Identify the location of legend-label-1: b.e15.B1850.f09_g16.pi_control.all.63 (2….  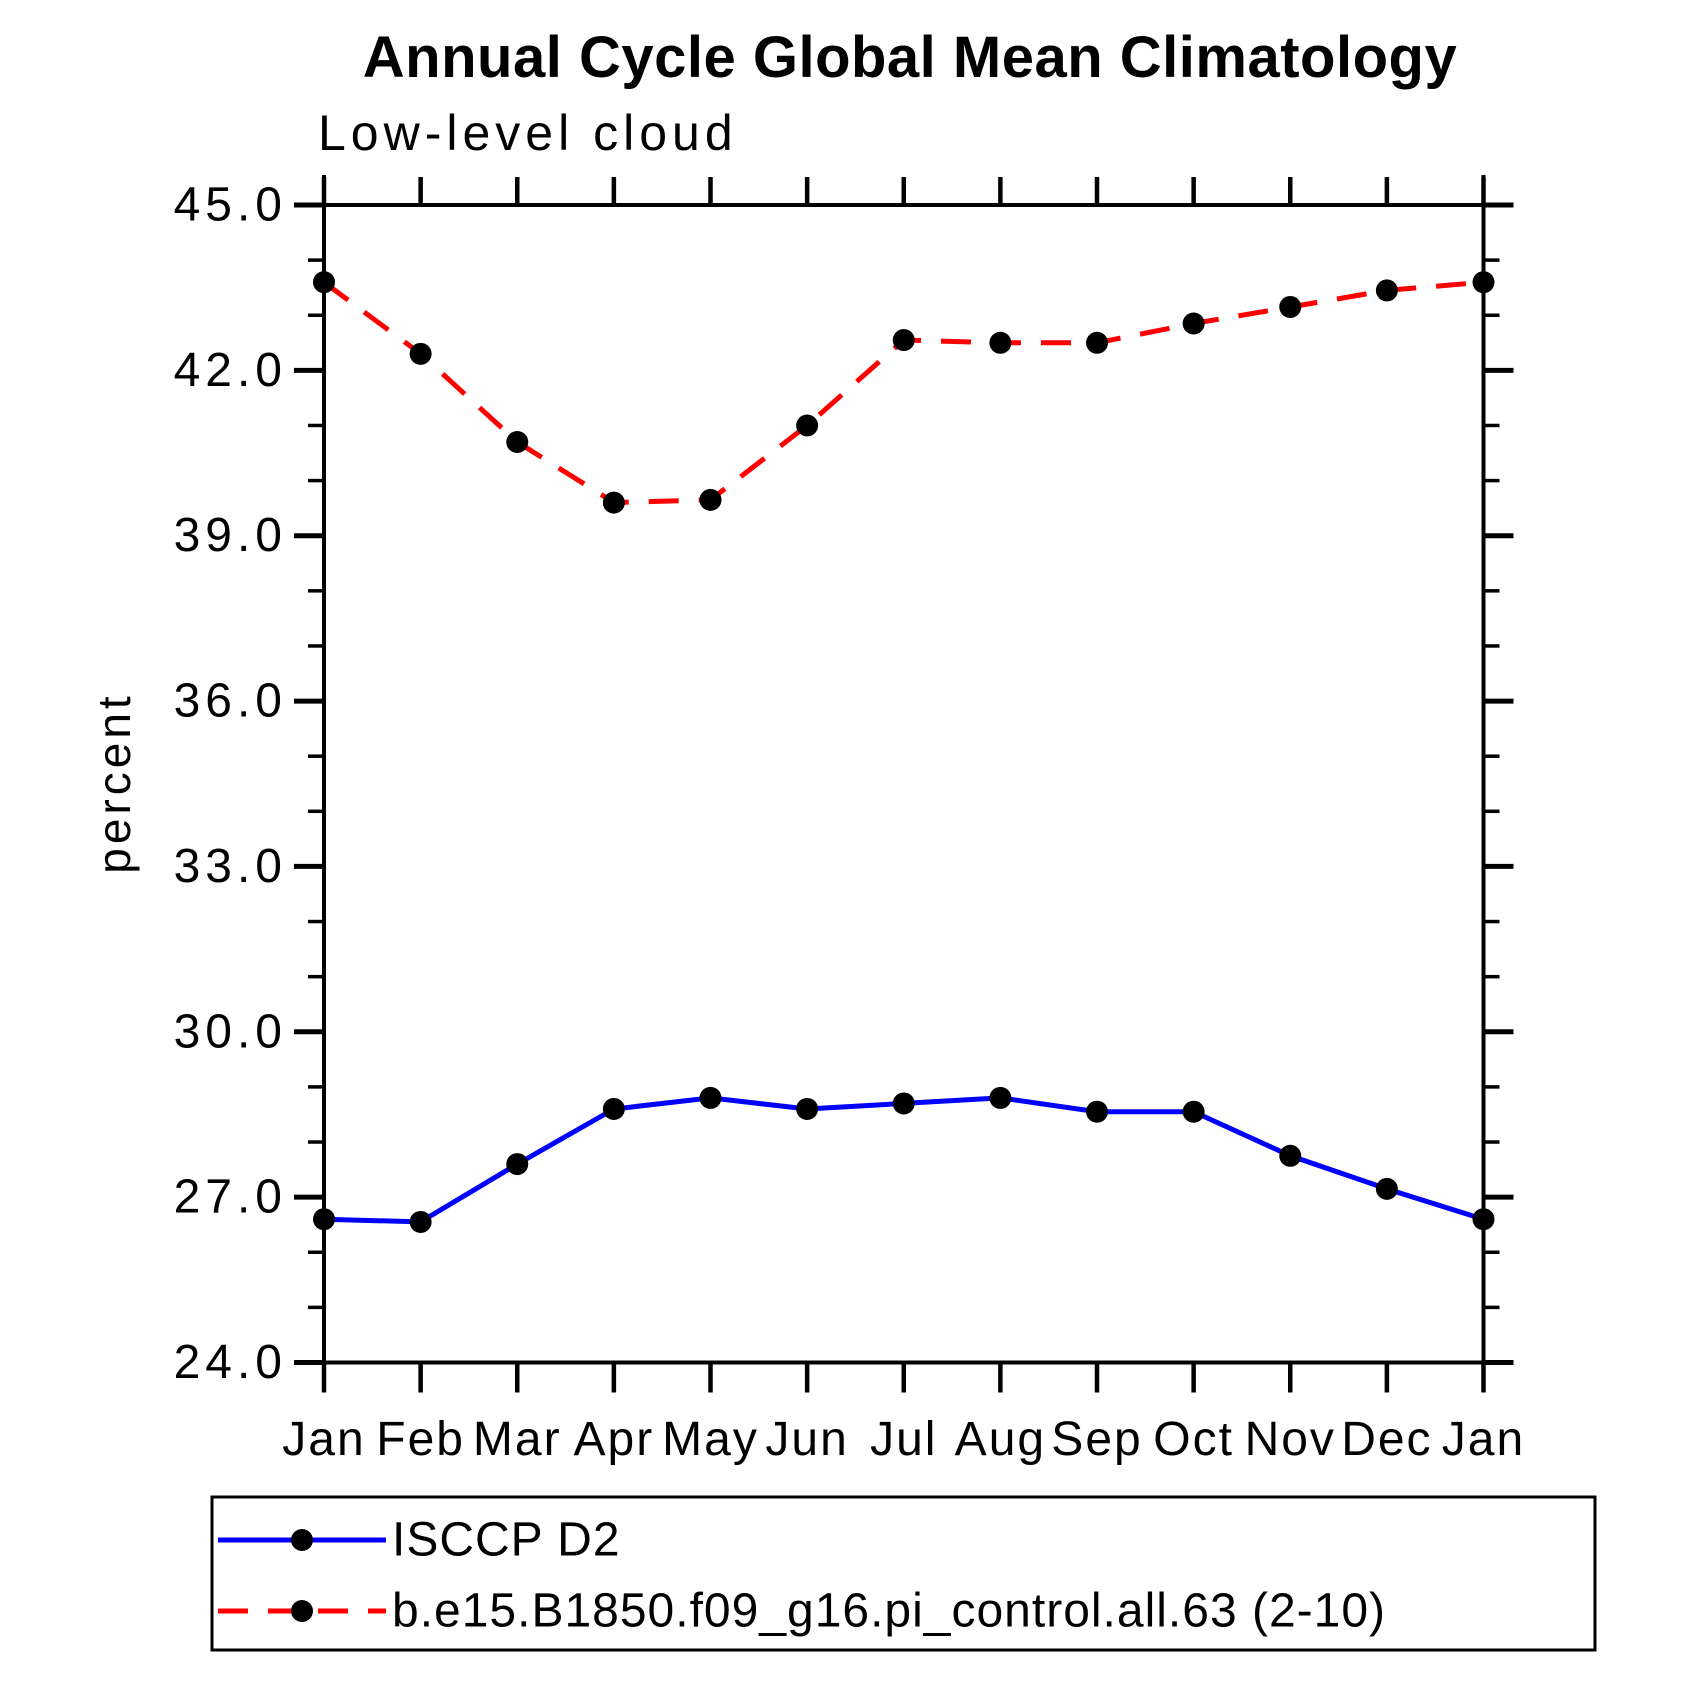
(889, 1611).